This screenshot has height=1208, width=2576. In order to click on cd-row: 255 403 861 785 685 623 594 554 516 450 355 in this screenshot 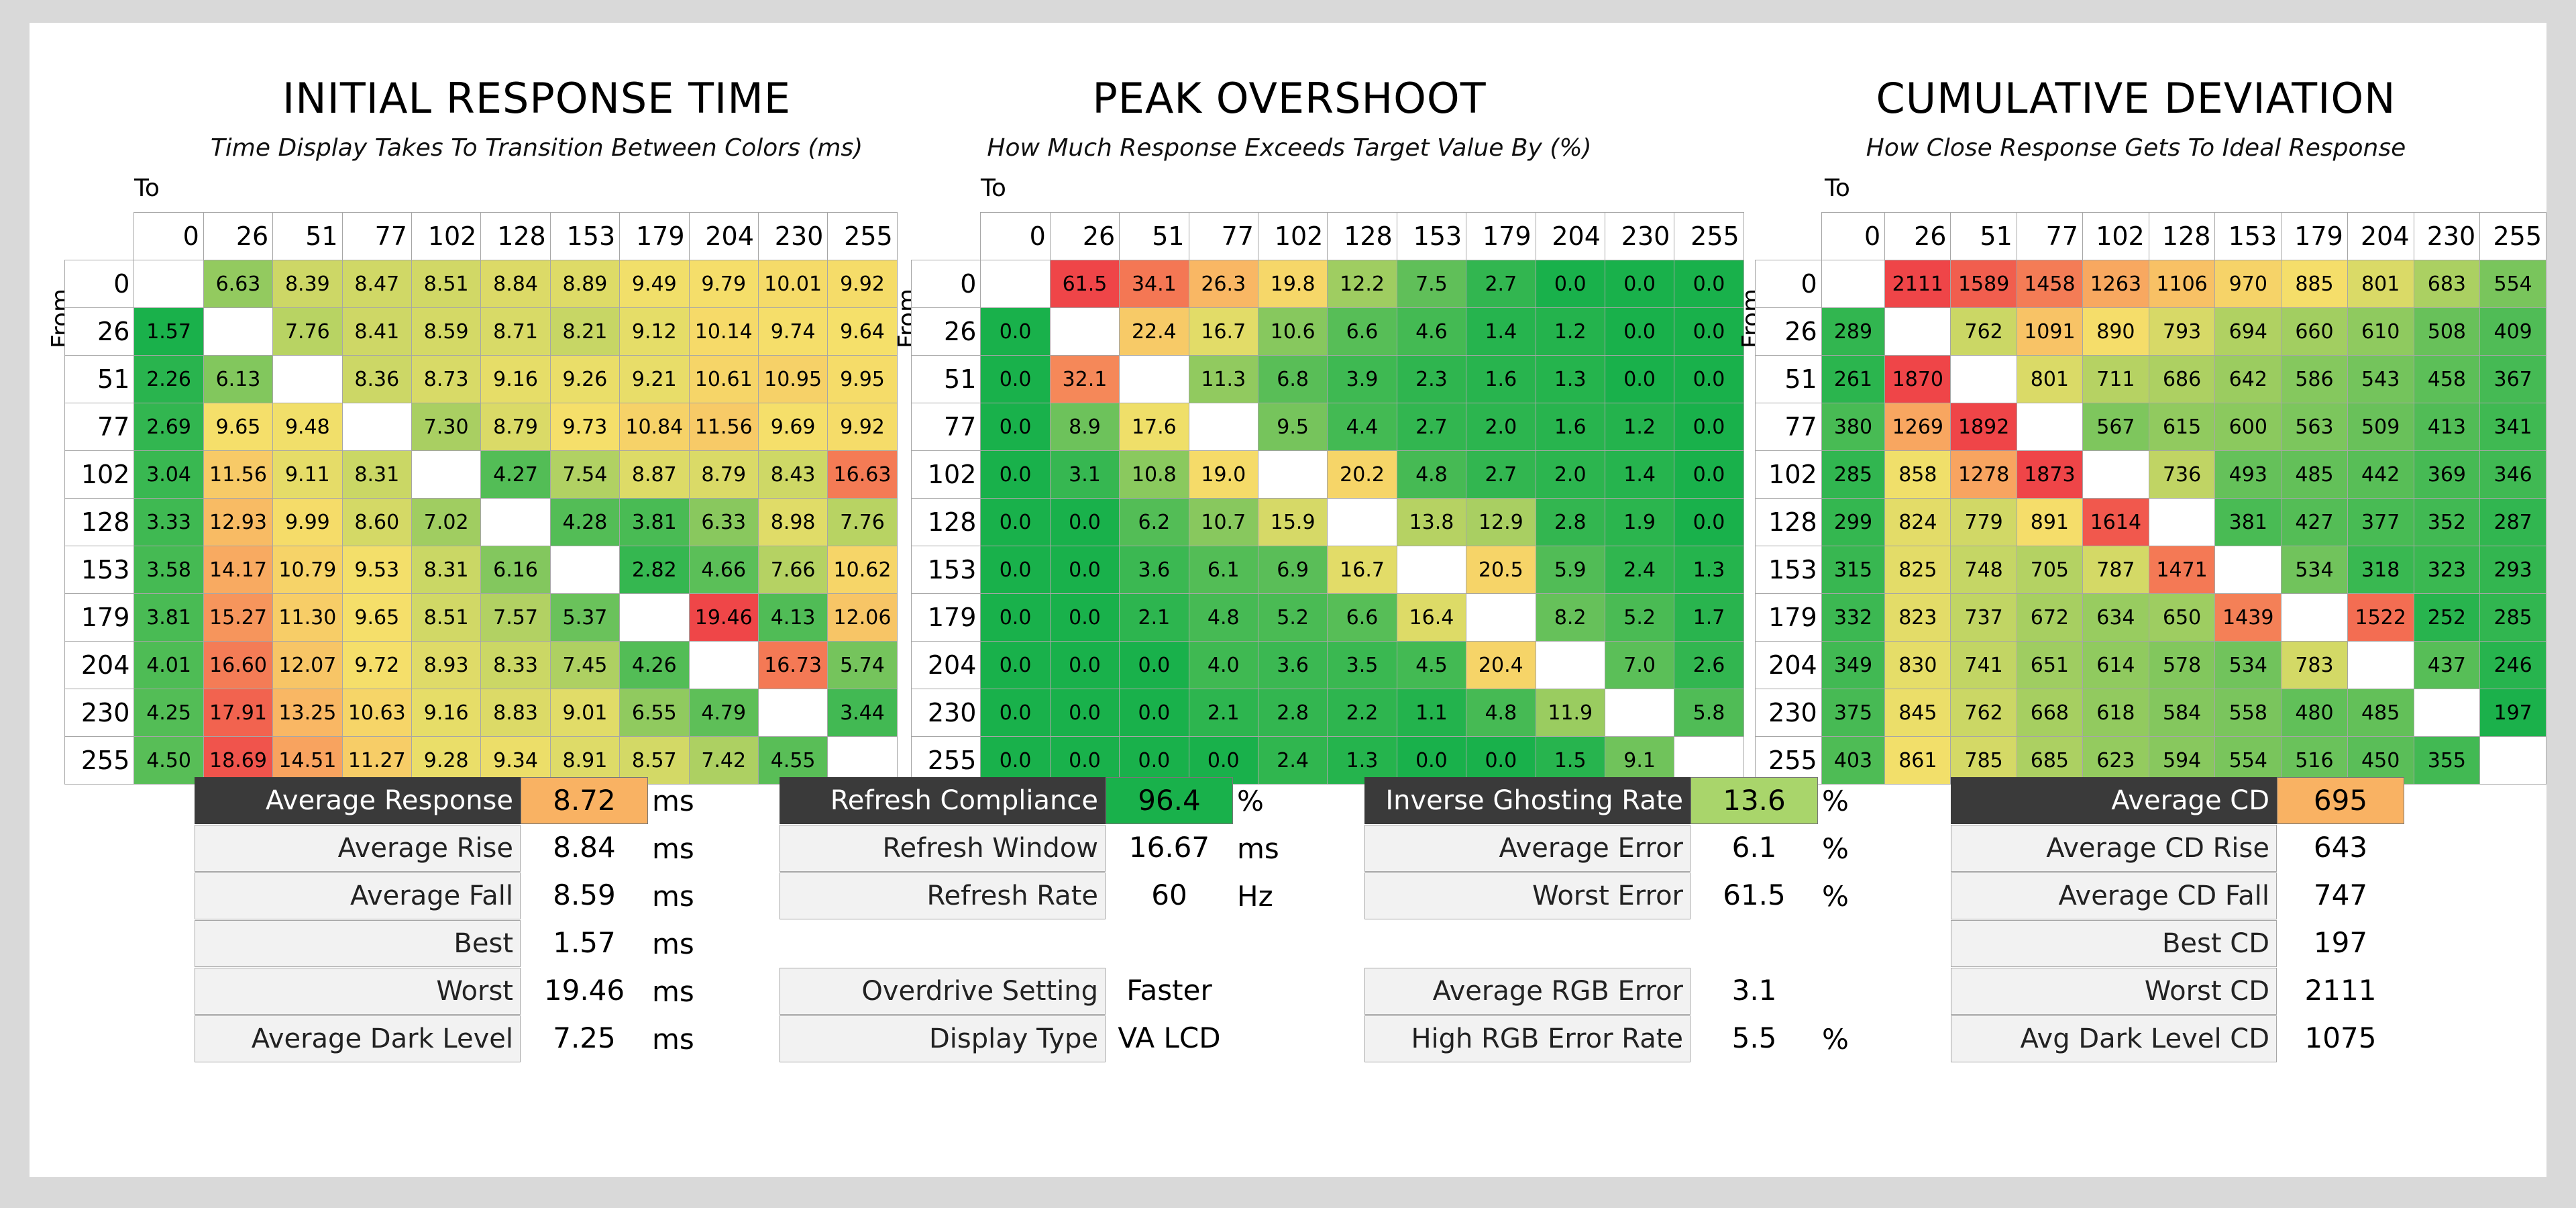, I will do `click(2150, 760)`.